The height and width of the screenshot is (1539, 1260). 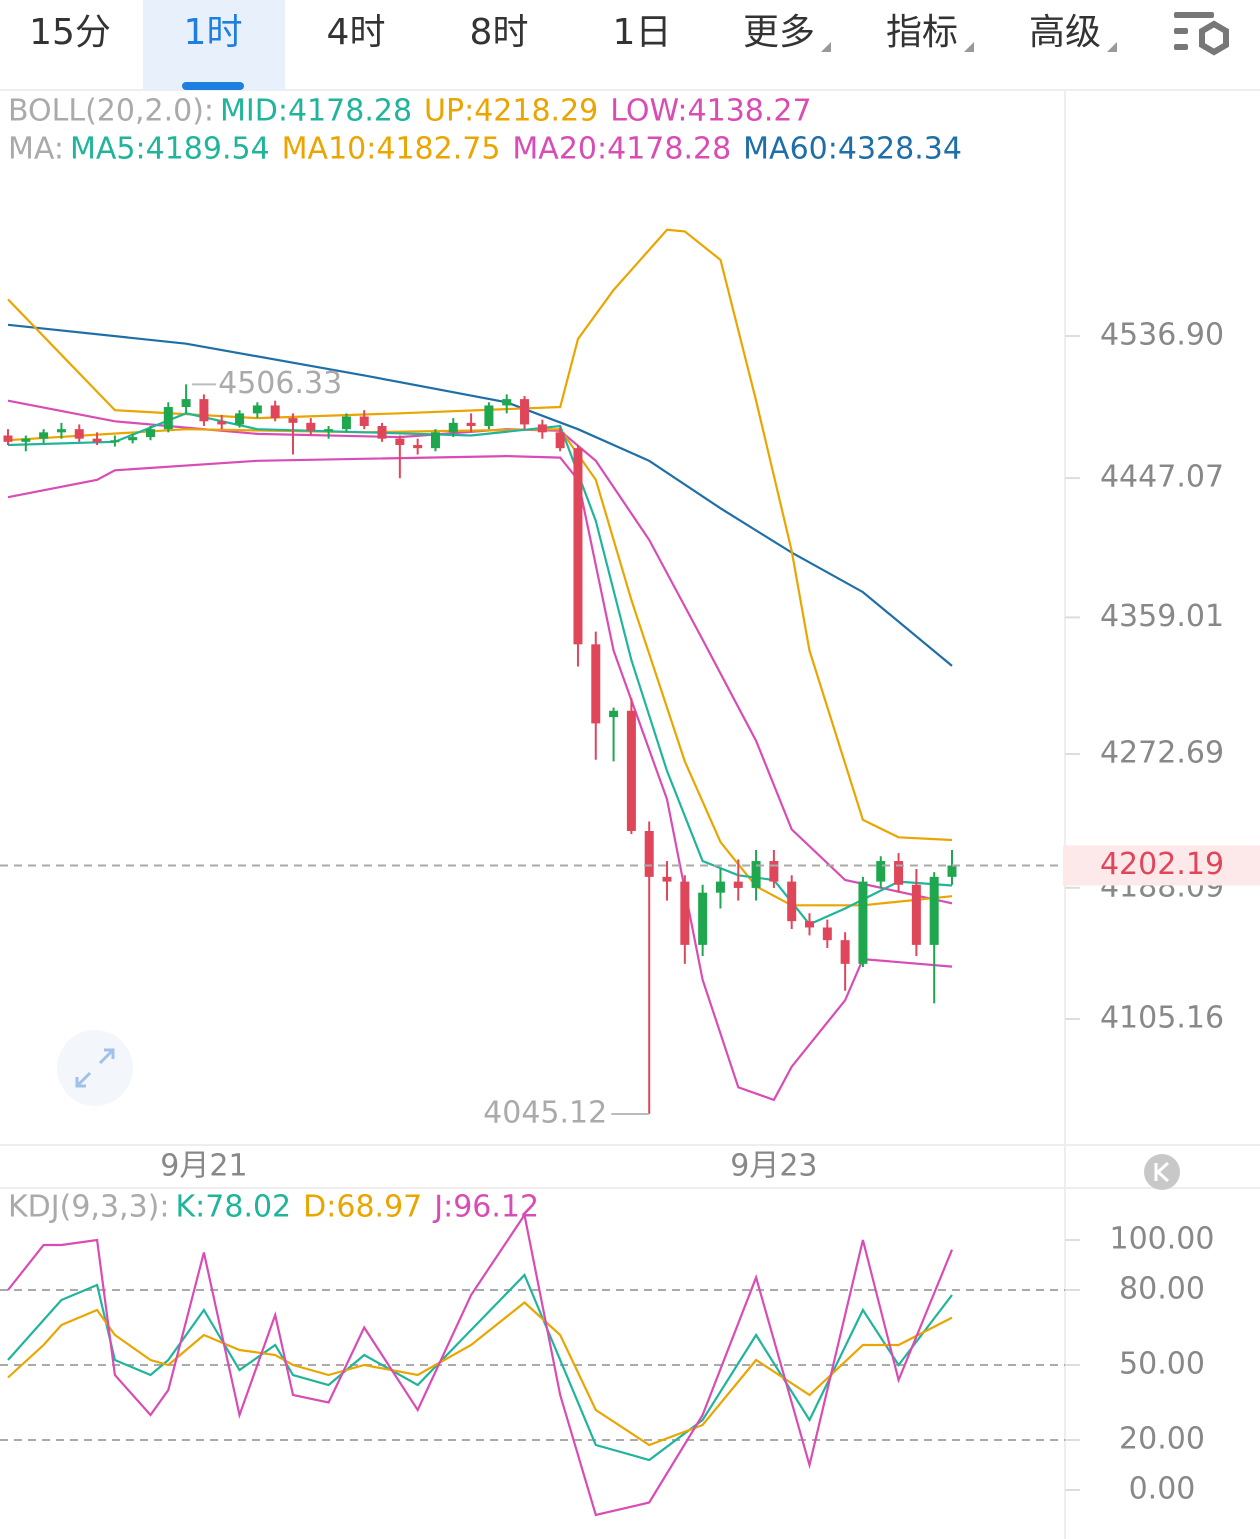 What do you see at coordinates (710, 111) in the screenshot?
I see `legend-item: LOW:4138.27` at bounding box center [710, 111].